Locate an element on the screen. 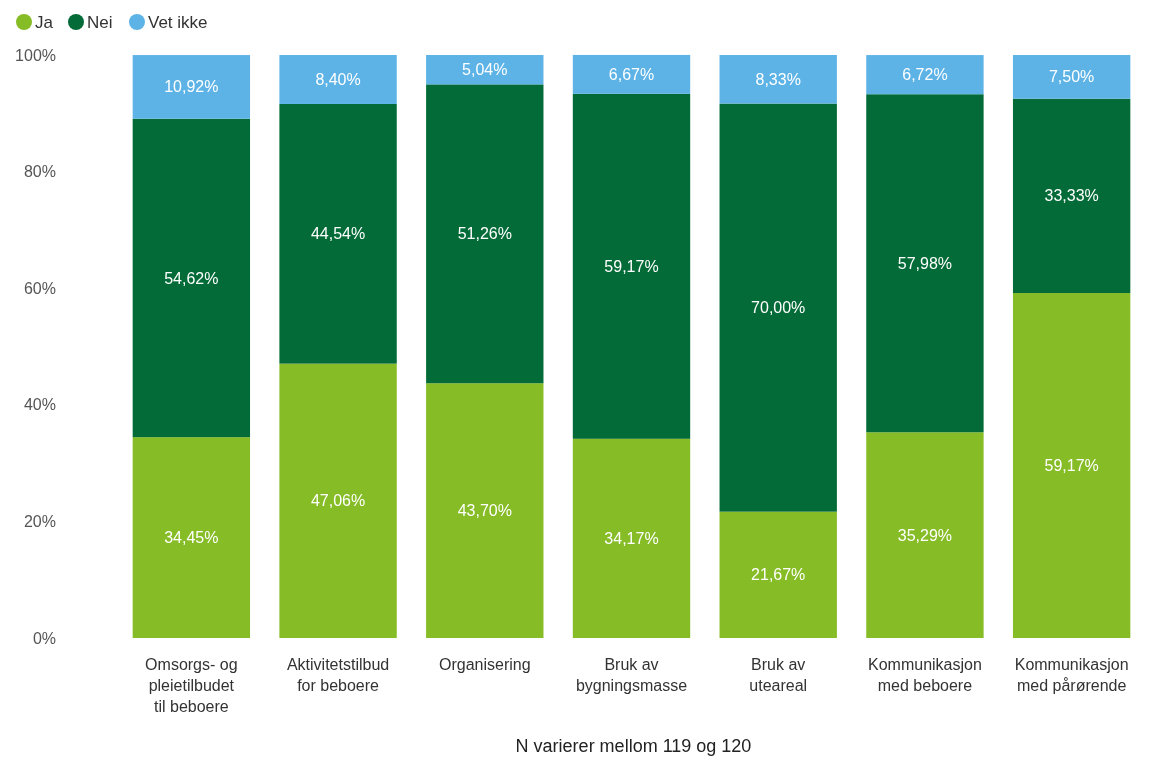  y-tick-label: 80% is located at coordinates (39, 172).